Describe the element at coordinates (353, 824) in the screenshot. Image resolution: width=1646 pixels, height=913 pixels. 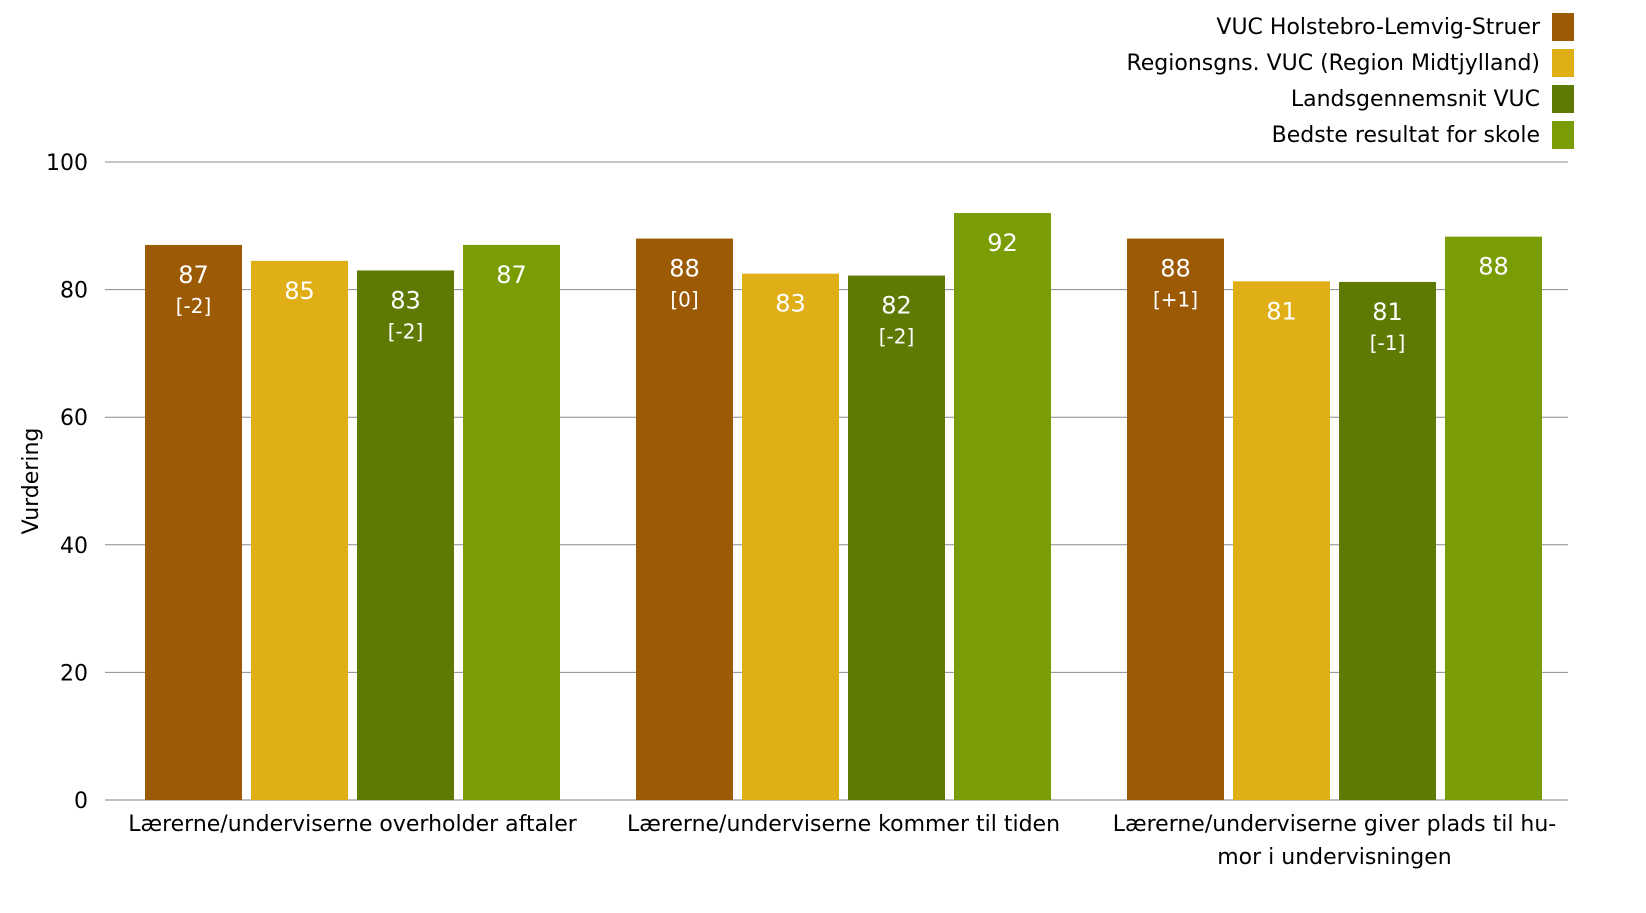
I see `x-category-label: Lærerne/underviserne overholder aftaler` at that location.